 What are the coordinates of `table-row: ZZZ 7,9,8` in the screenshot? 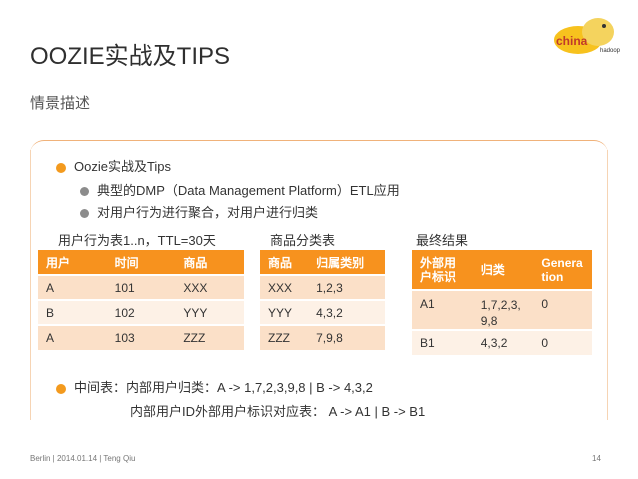 It's located at (322, 337).